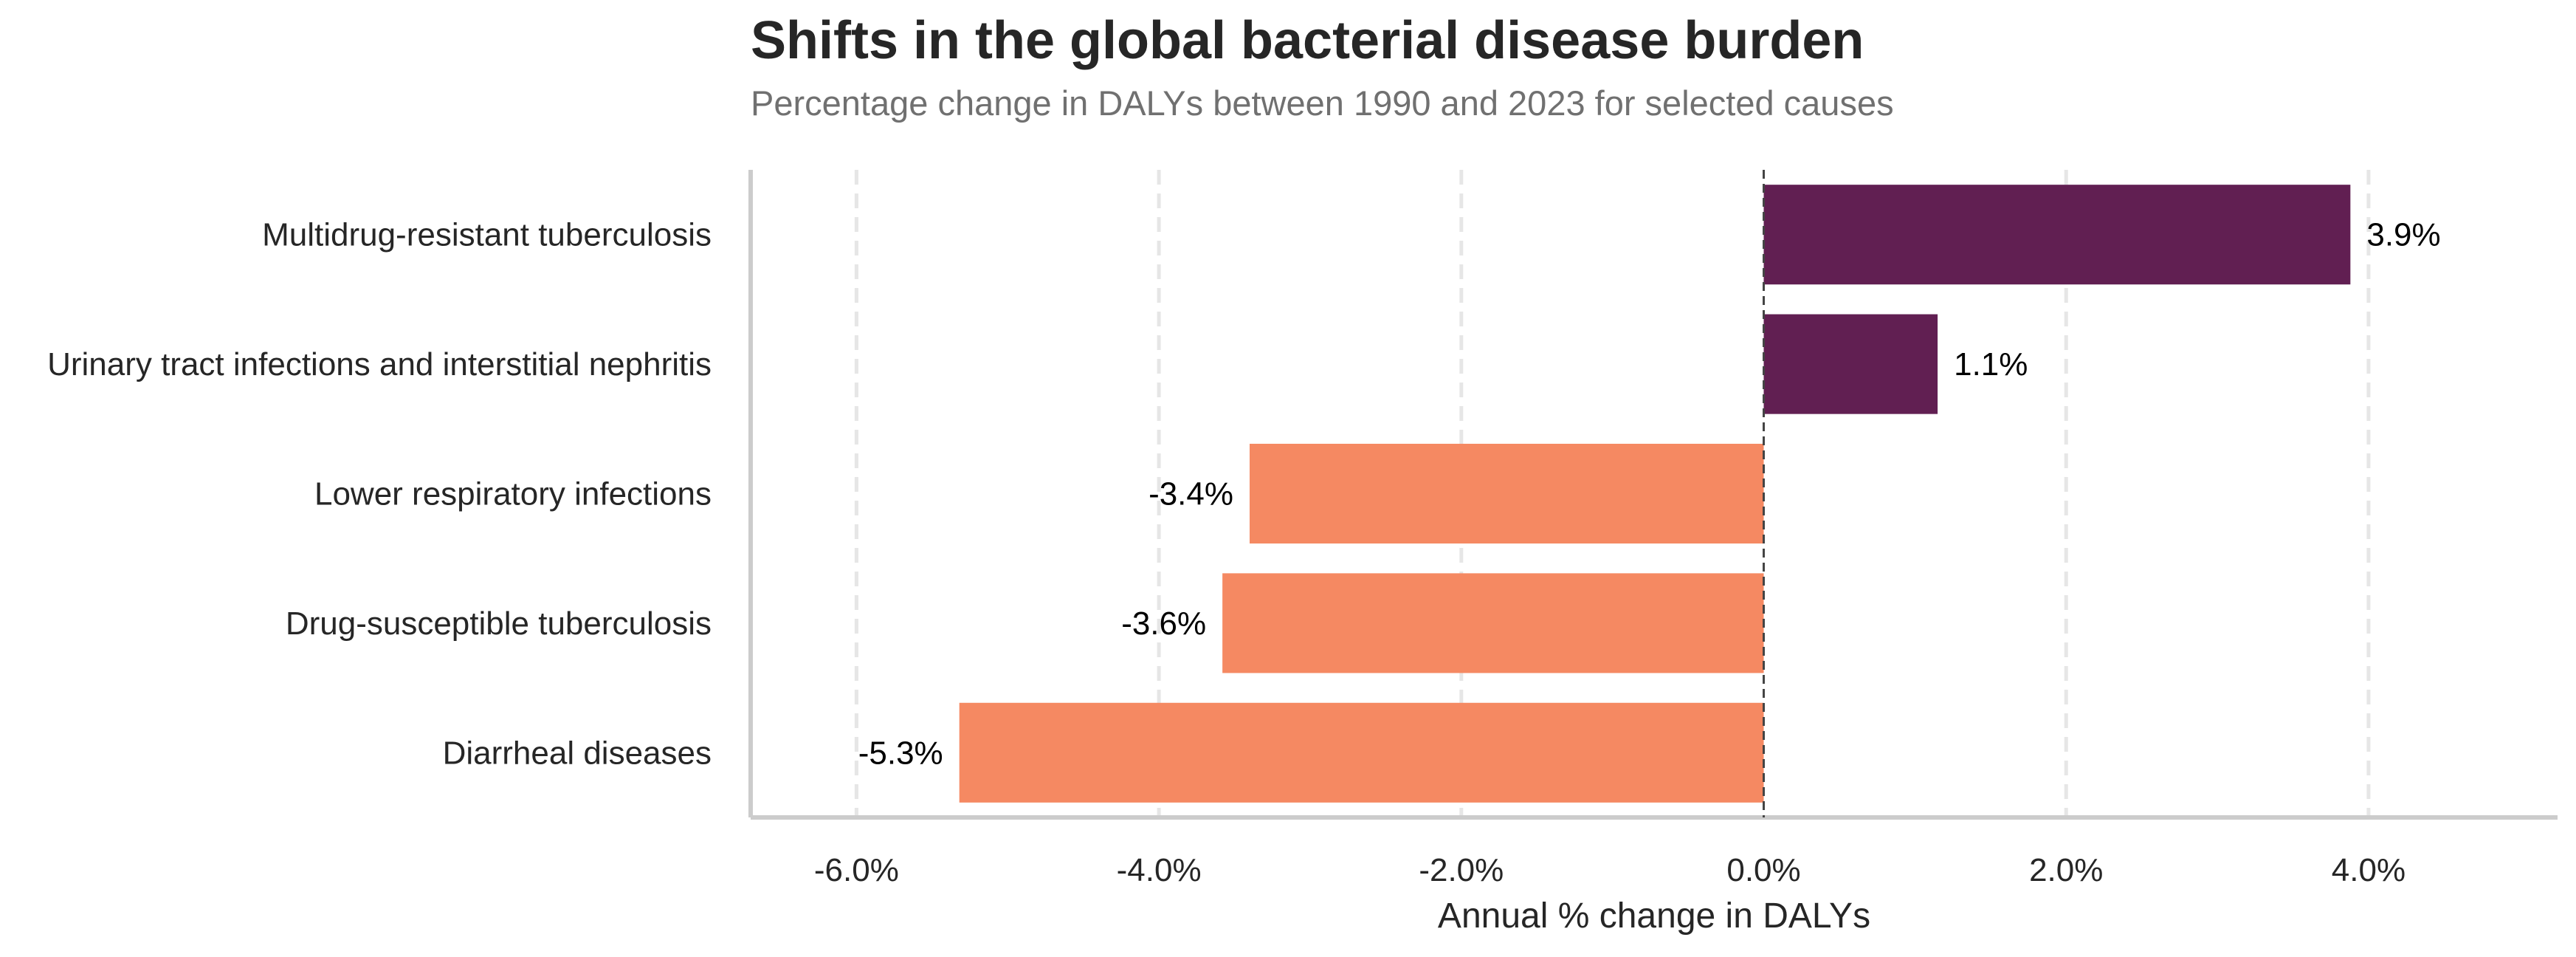 The image size is (2576, 957). I want to click on category-label: Lower respiratory infections, so click(513, 494).